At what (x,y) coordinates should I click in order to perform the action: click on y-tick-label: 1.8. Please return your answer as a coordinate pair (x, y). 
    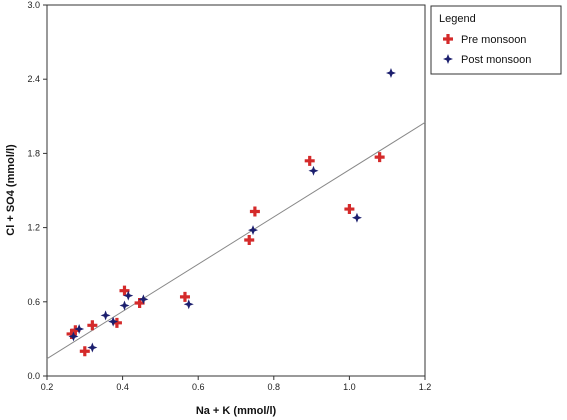
    Looking at the image, I should click on (33, 153).